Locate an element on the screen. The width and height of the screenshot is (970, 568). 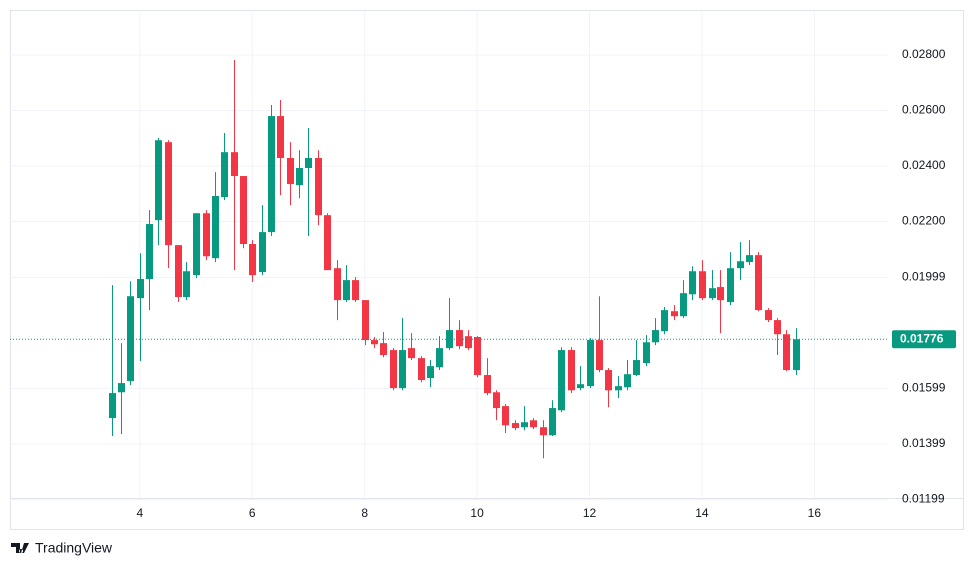
y-tick-label: 0.01199 is located at coordinates (923, 499).